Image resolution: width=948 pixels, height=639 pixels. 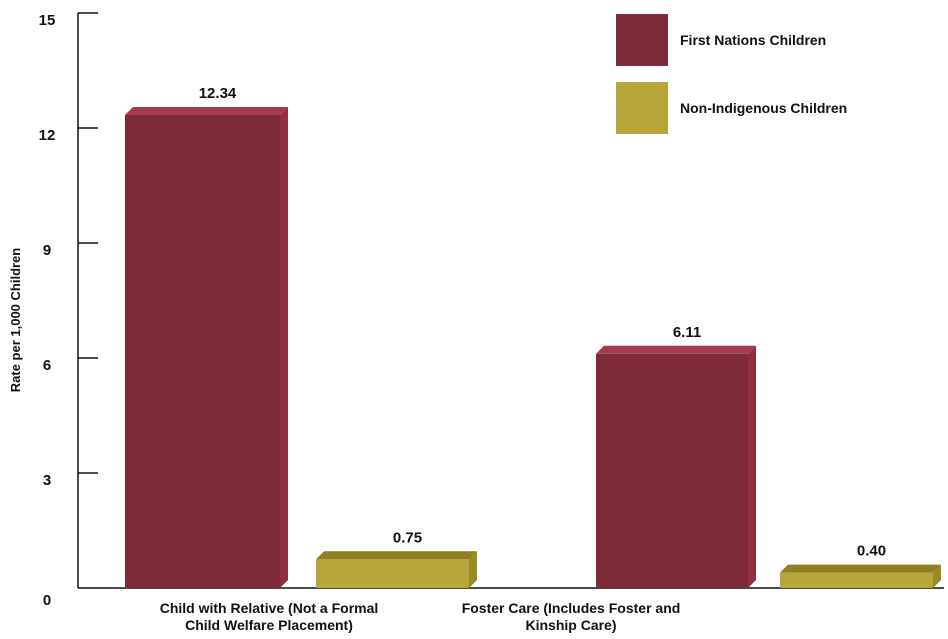 I want to click on y-axis-label: Rate per 1,000 Children, so click(x=15, y=320).